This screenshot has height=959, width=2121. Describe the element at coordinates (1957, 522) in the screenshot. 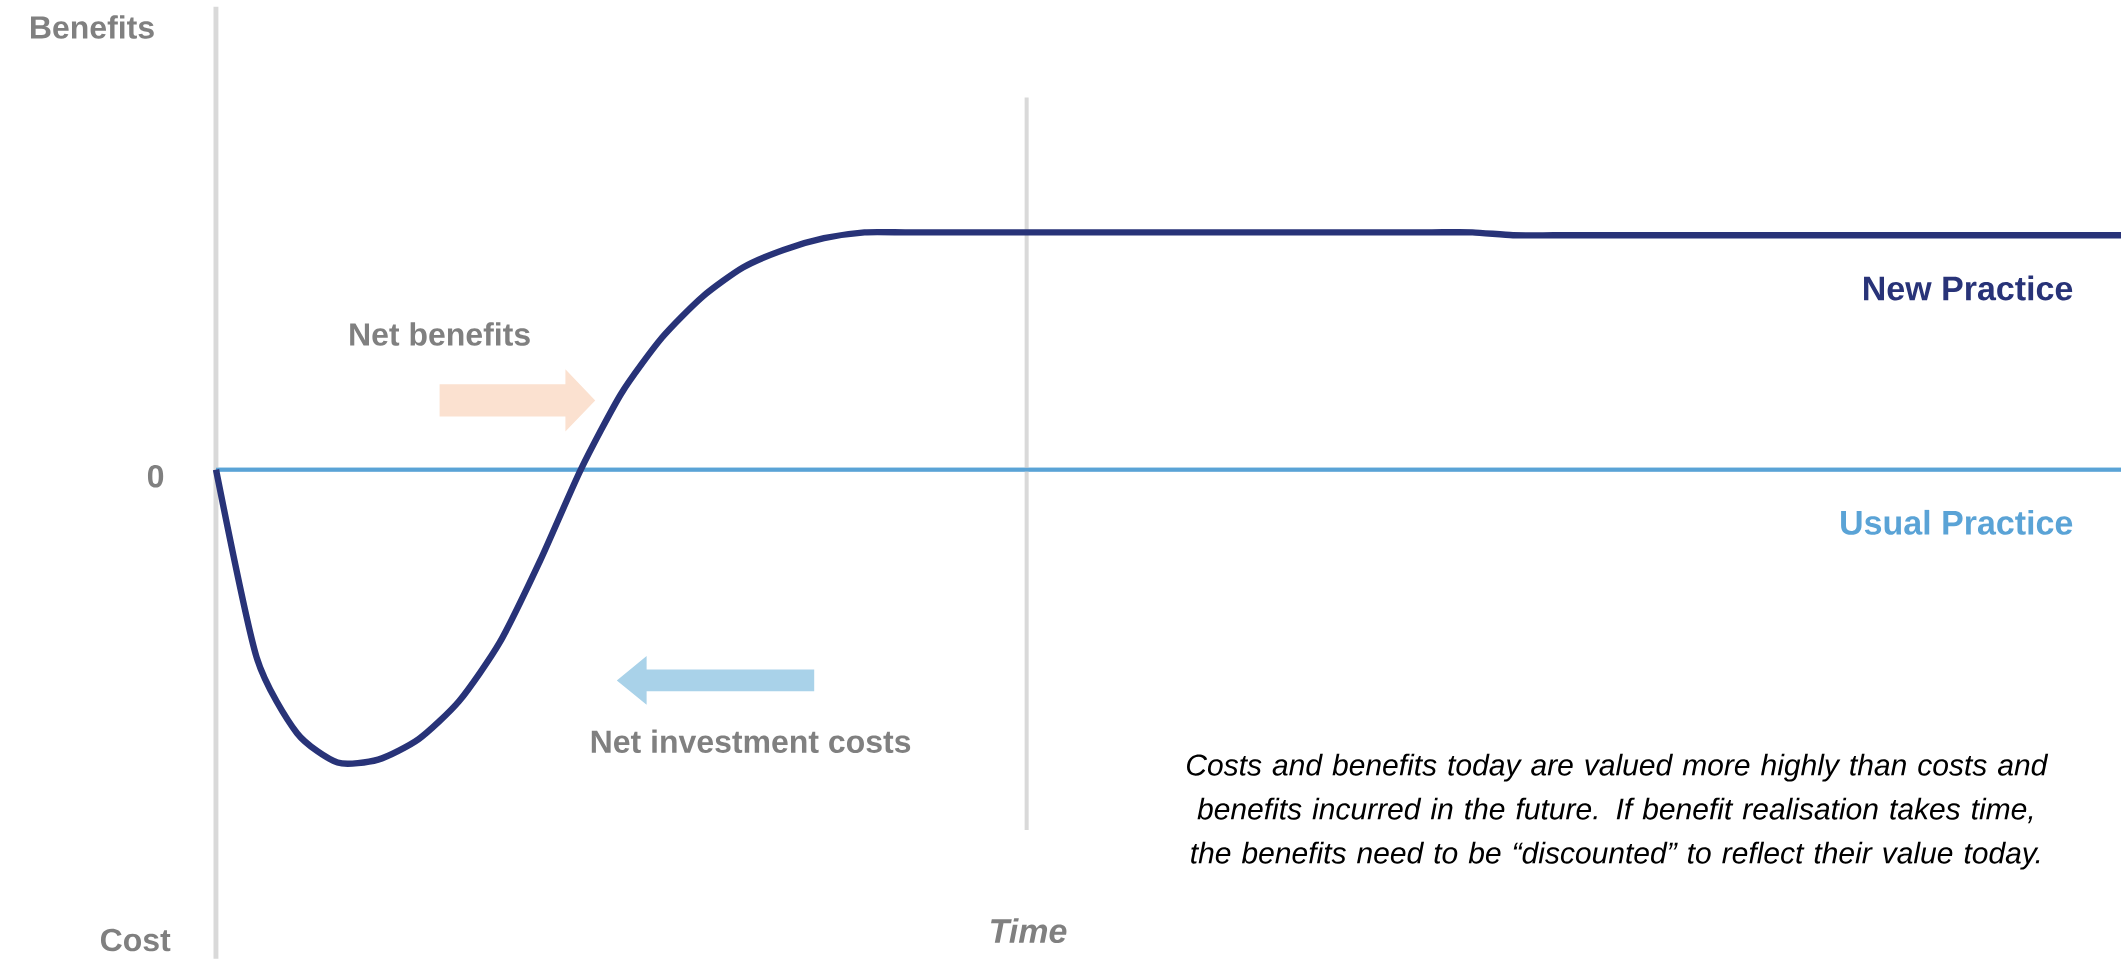

I see `ref-line-label: Usual Practice` at that location.